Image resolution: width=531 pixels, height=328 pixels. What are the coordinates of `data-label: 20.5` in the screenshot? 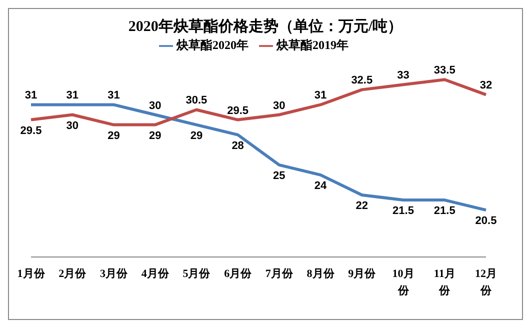 It's located at (486, 221).